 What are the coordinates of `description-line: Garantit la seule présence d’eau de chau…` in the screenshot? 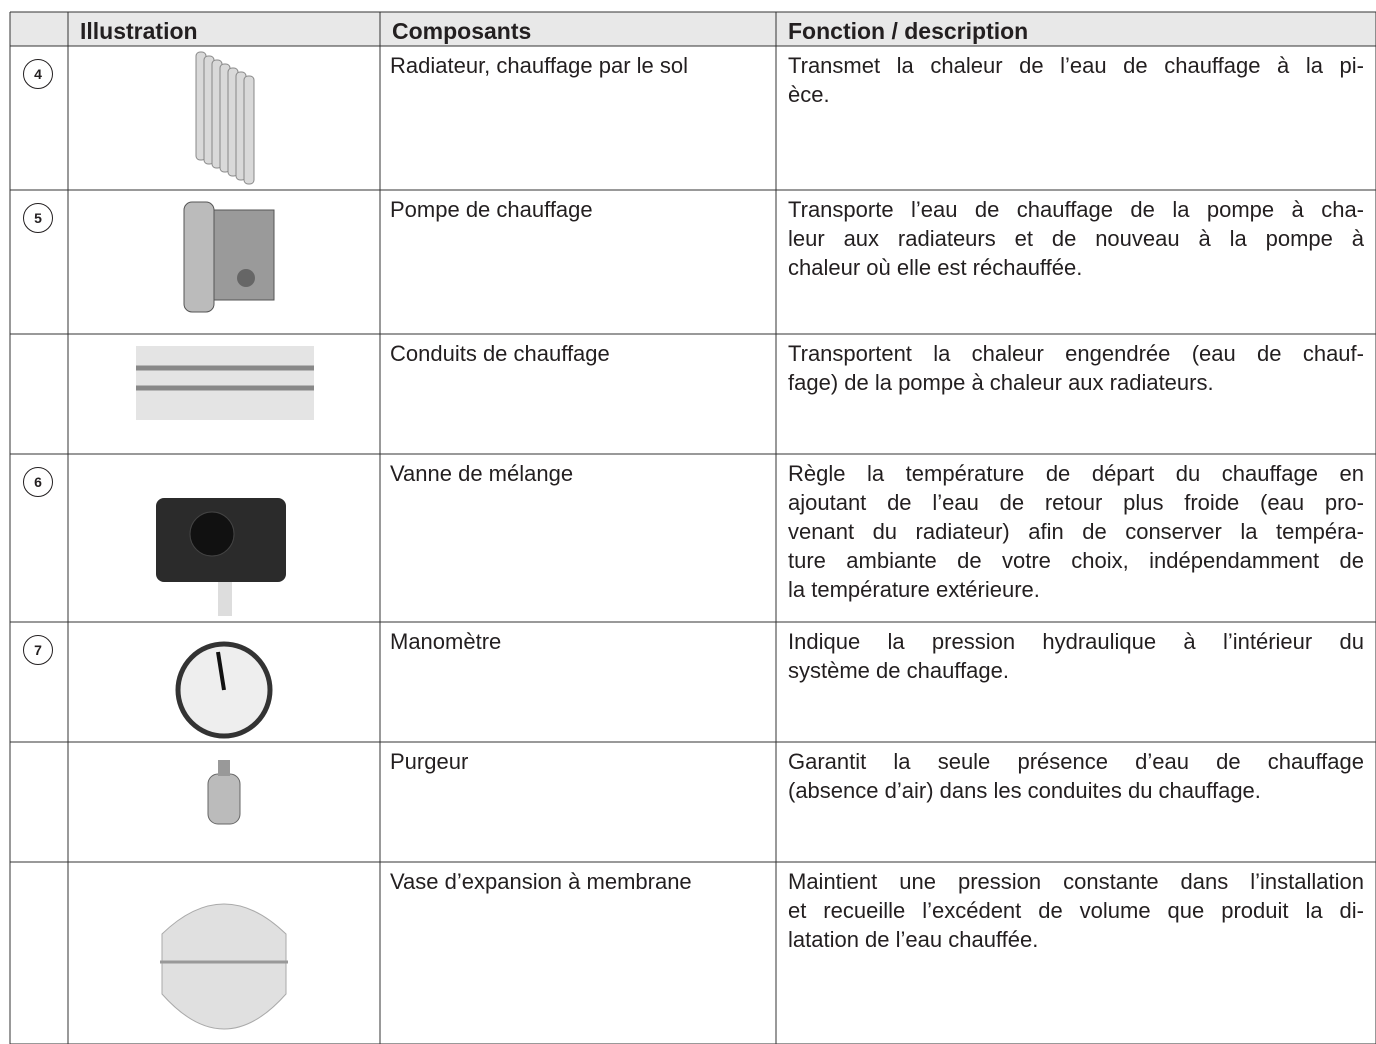 It's located at (1076, 761).